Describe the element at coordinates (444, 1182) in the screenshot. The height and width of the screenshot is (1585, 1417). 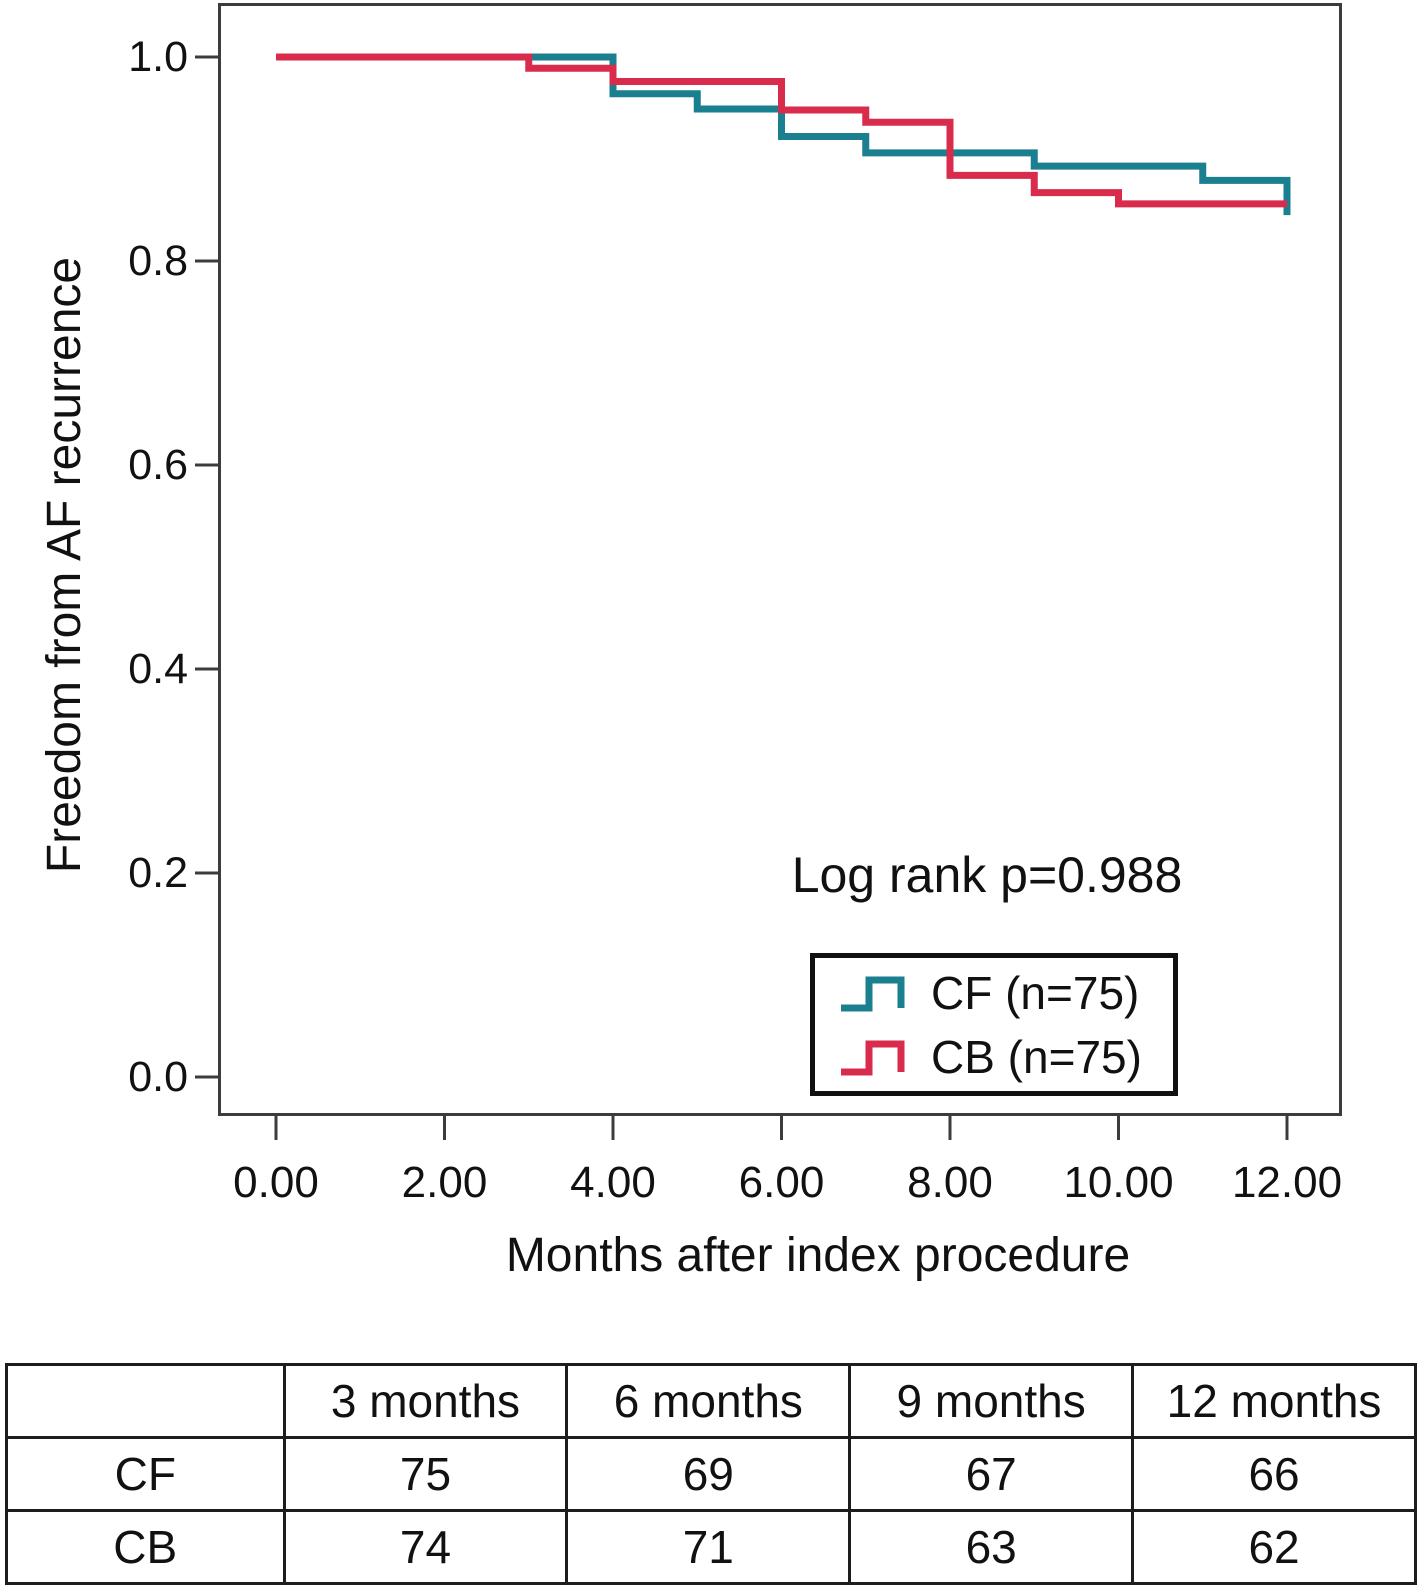
I see `x-tick-label: 2.00` at that location.